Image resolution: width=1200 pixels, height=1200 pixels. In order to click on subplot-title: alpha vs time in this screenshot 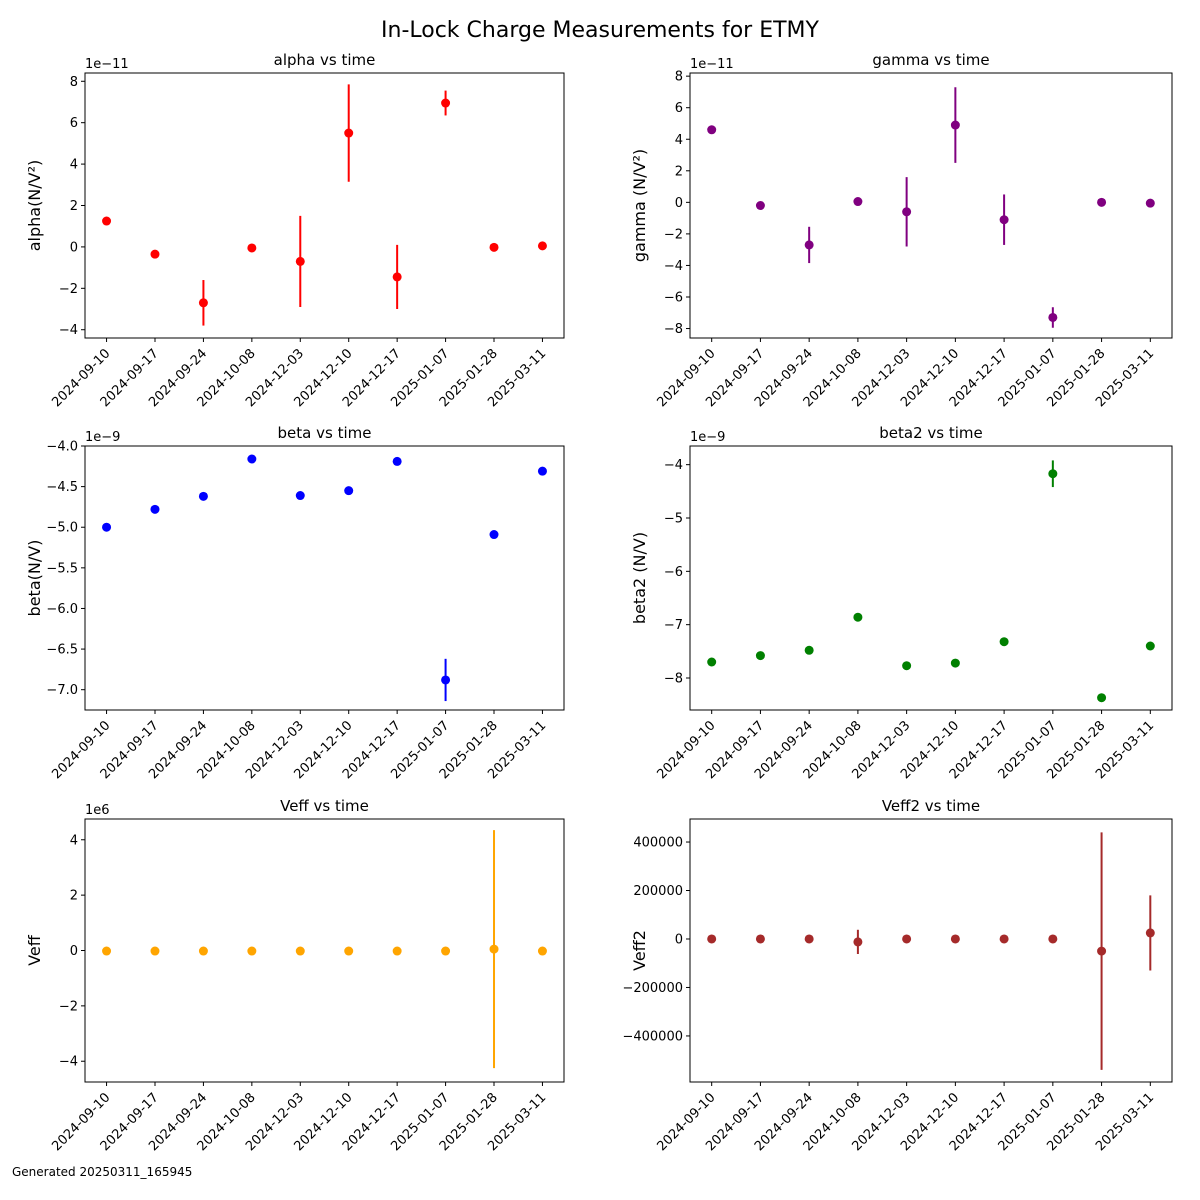, I will do `click(325, 60)`.